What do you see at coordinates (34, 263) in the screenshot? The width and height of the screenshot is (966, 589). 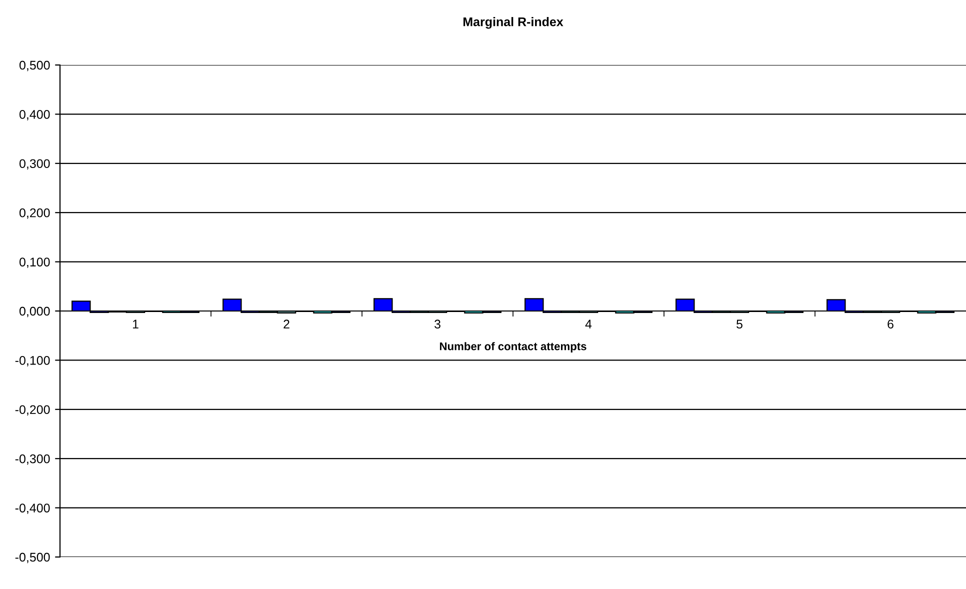 I see `y-tick-label: 0,100` at bounding box center [34, 263].